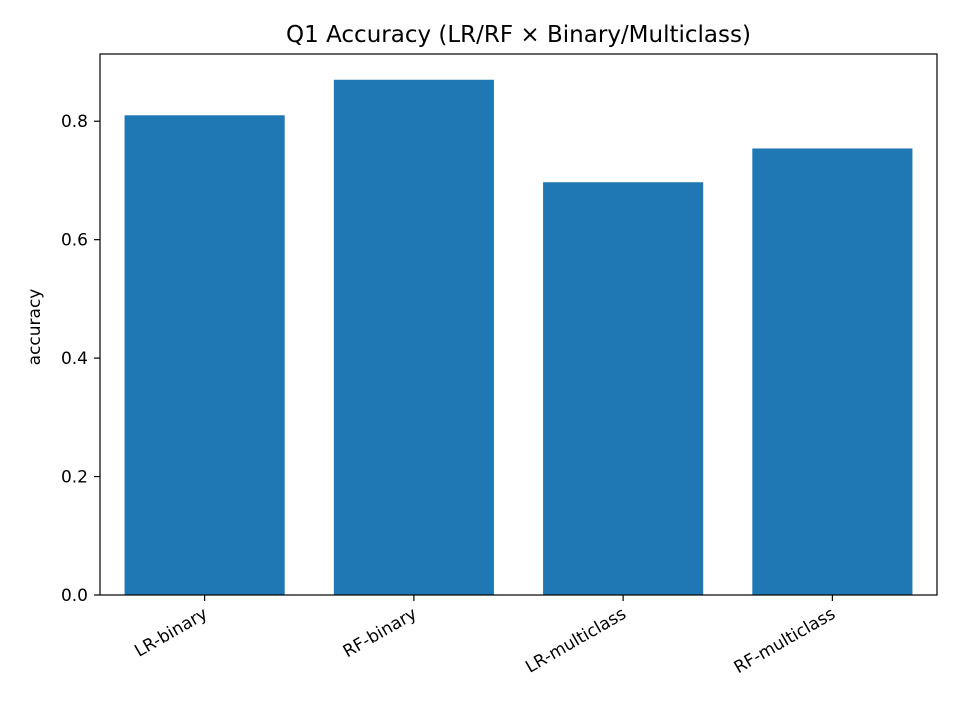  I want to click on y-tick-label: 0.6, so click(74, 241).